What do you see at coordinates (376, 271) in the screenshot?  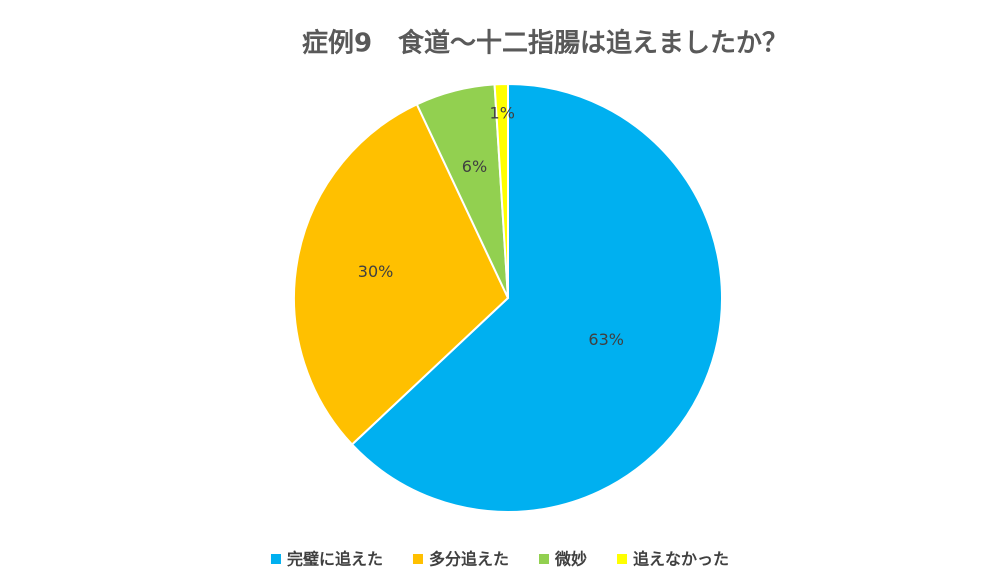 I see `data-label: 30%` at bounding box center [376, 271].